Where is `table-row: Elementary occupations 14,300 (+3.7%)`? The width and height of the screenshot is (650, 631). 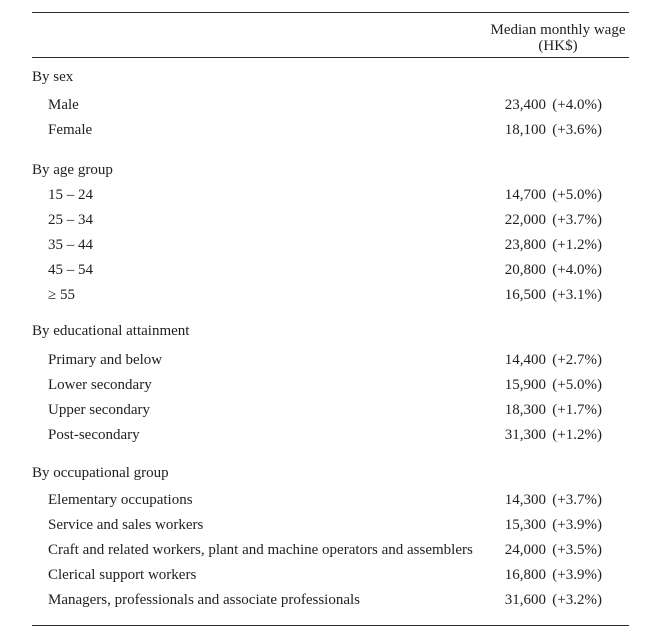 table-row: Elementary occupations 14,300 (+3.7%) is located at coordinates (330, 500).